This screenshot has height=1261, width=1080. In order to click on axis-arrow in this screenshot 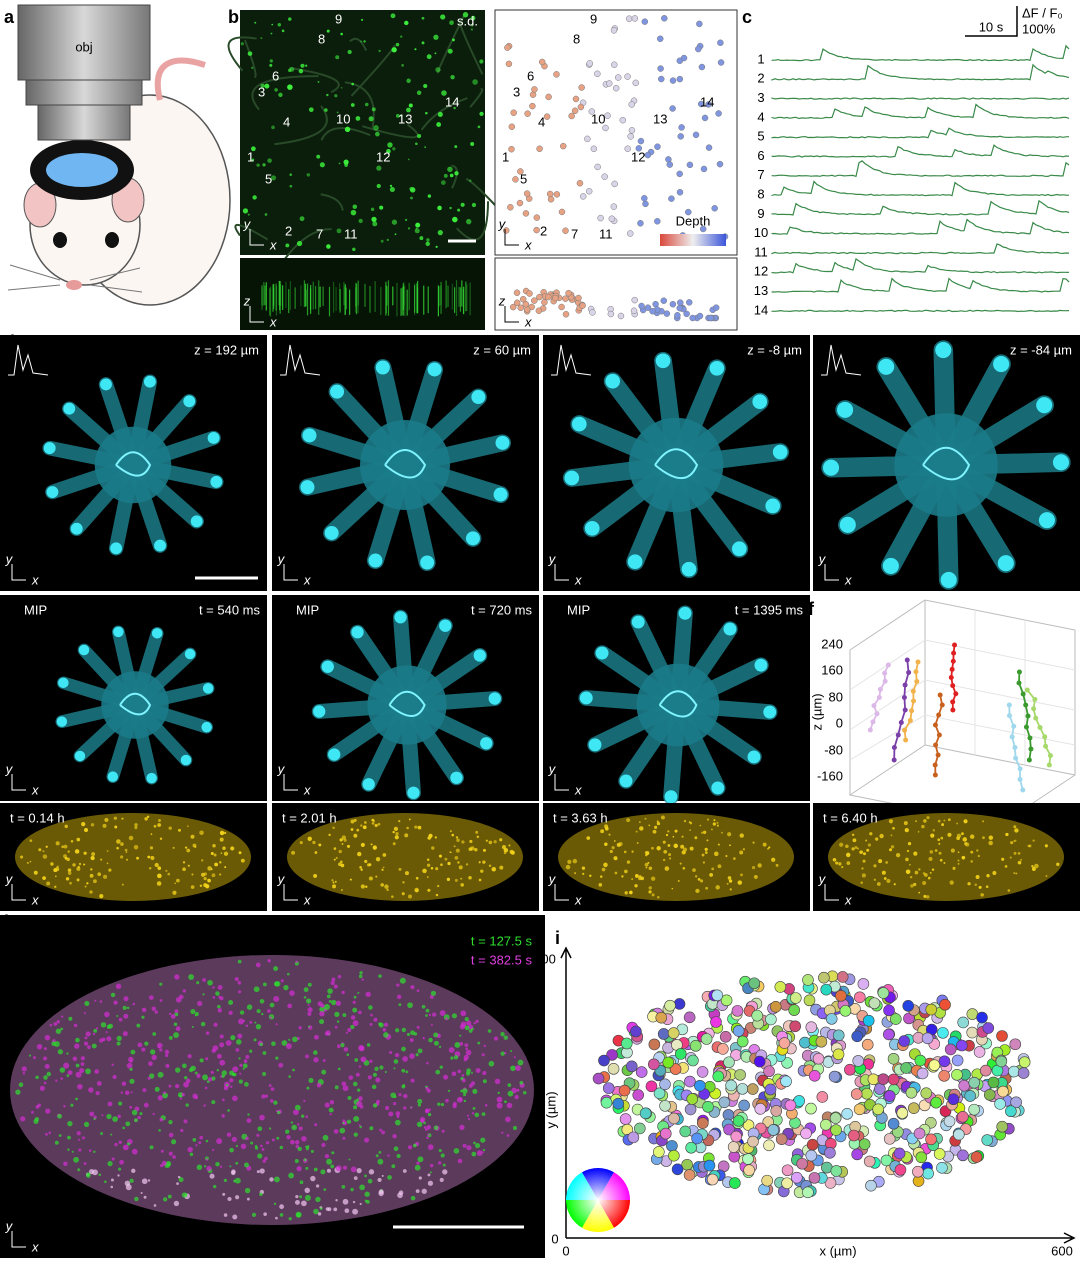, I will do `click(290, 782)`.